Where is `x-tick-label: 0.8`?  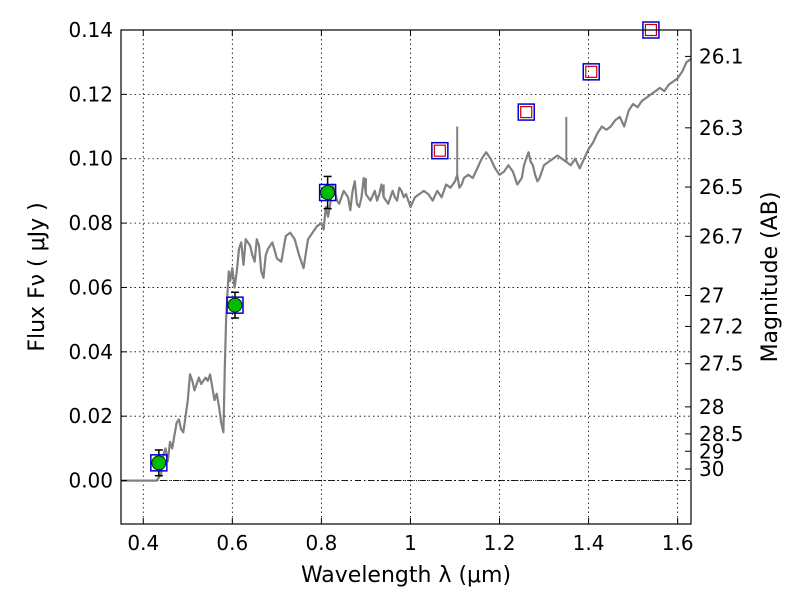
x-tick-label: 0.8 is located at coordinates (321, 543).